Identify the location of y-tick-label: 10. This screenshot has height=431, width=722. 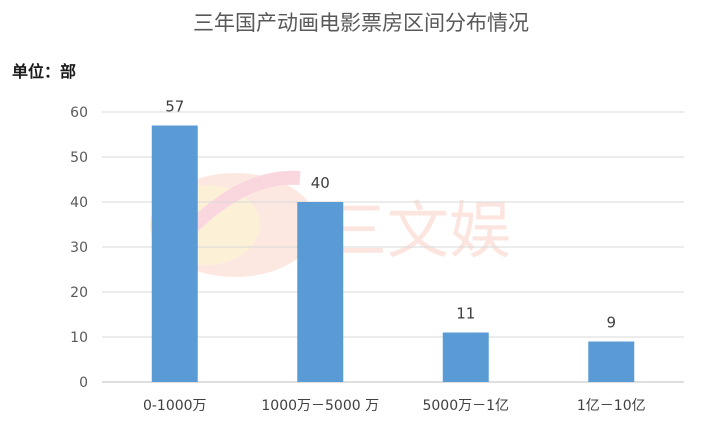
(79, 338).